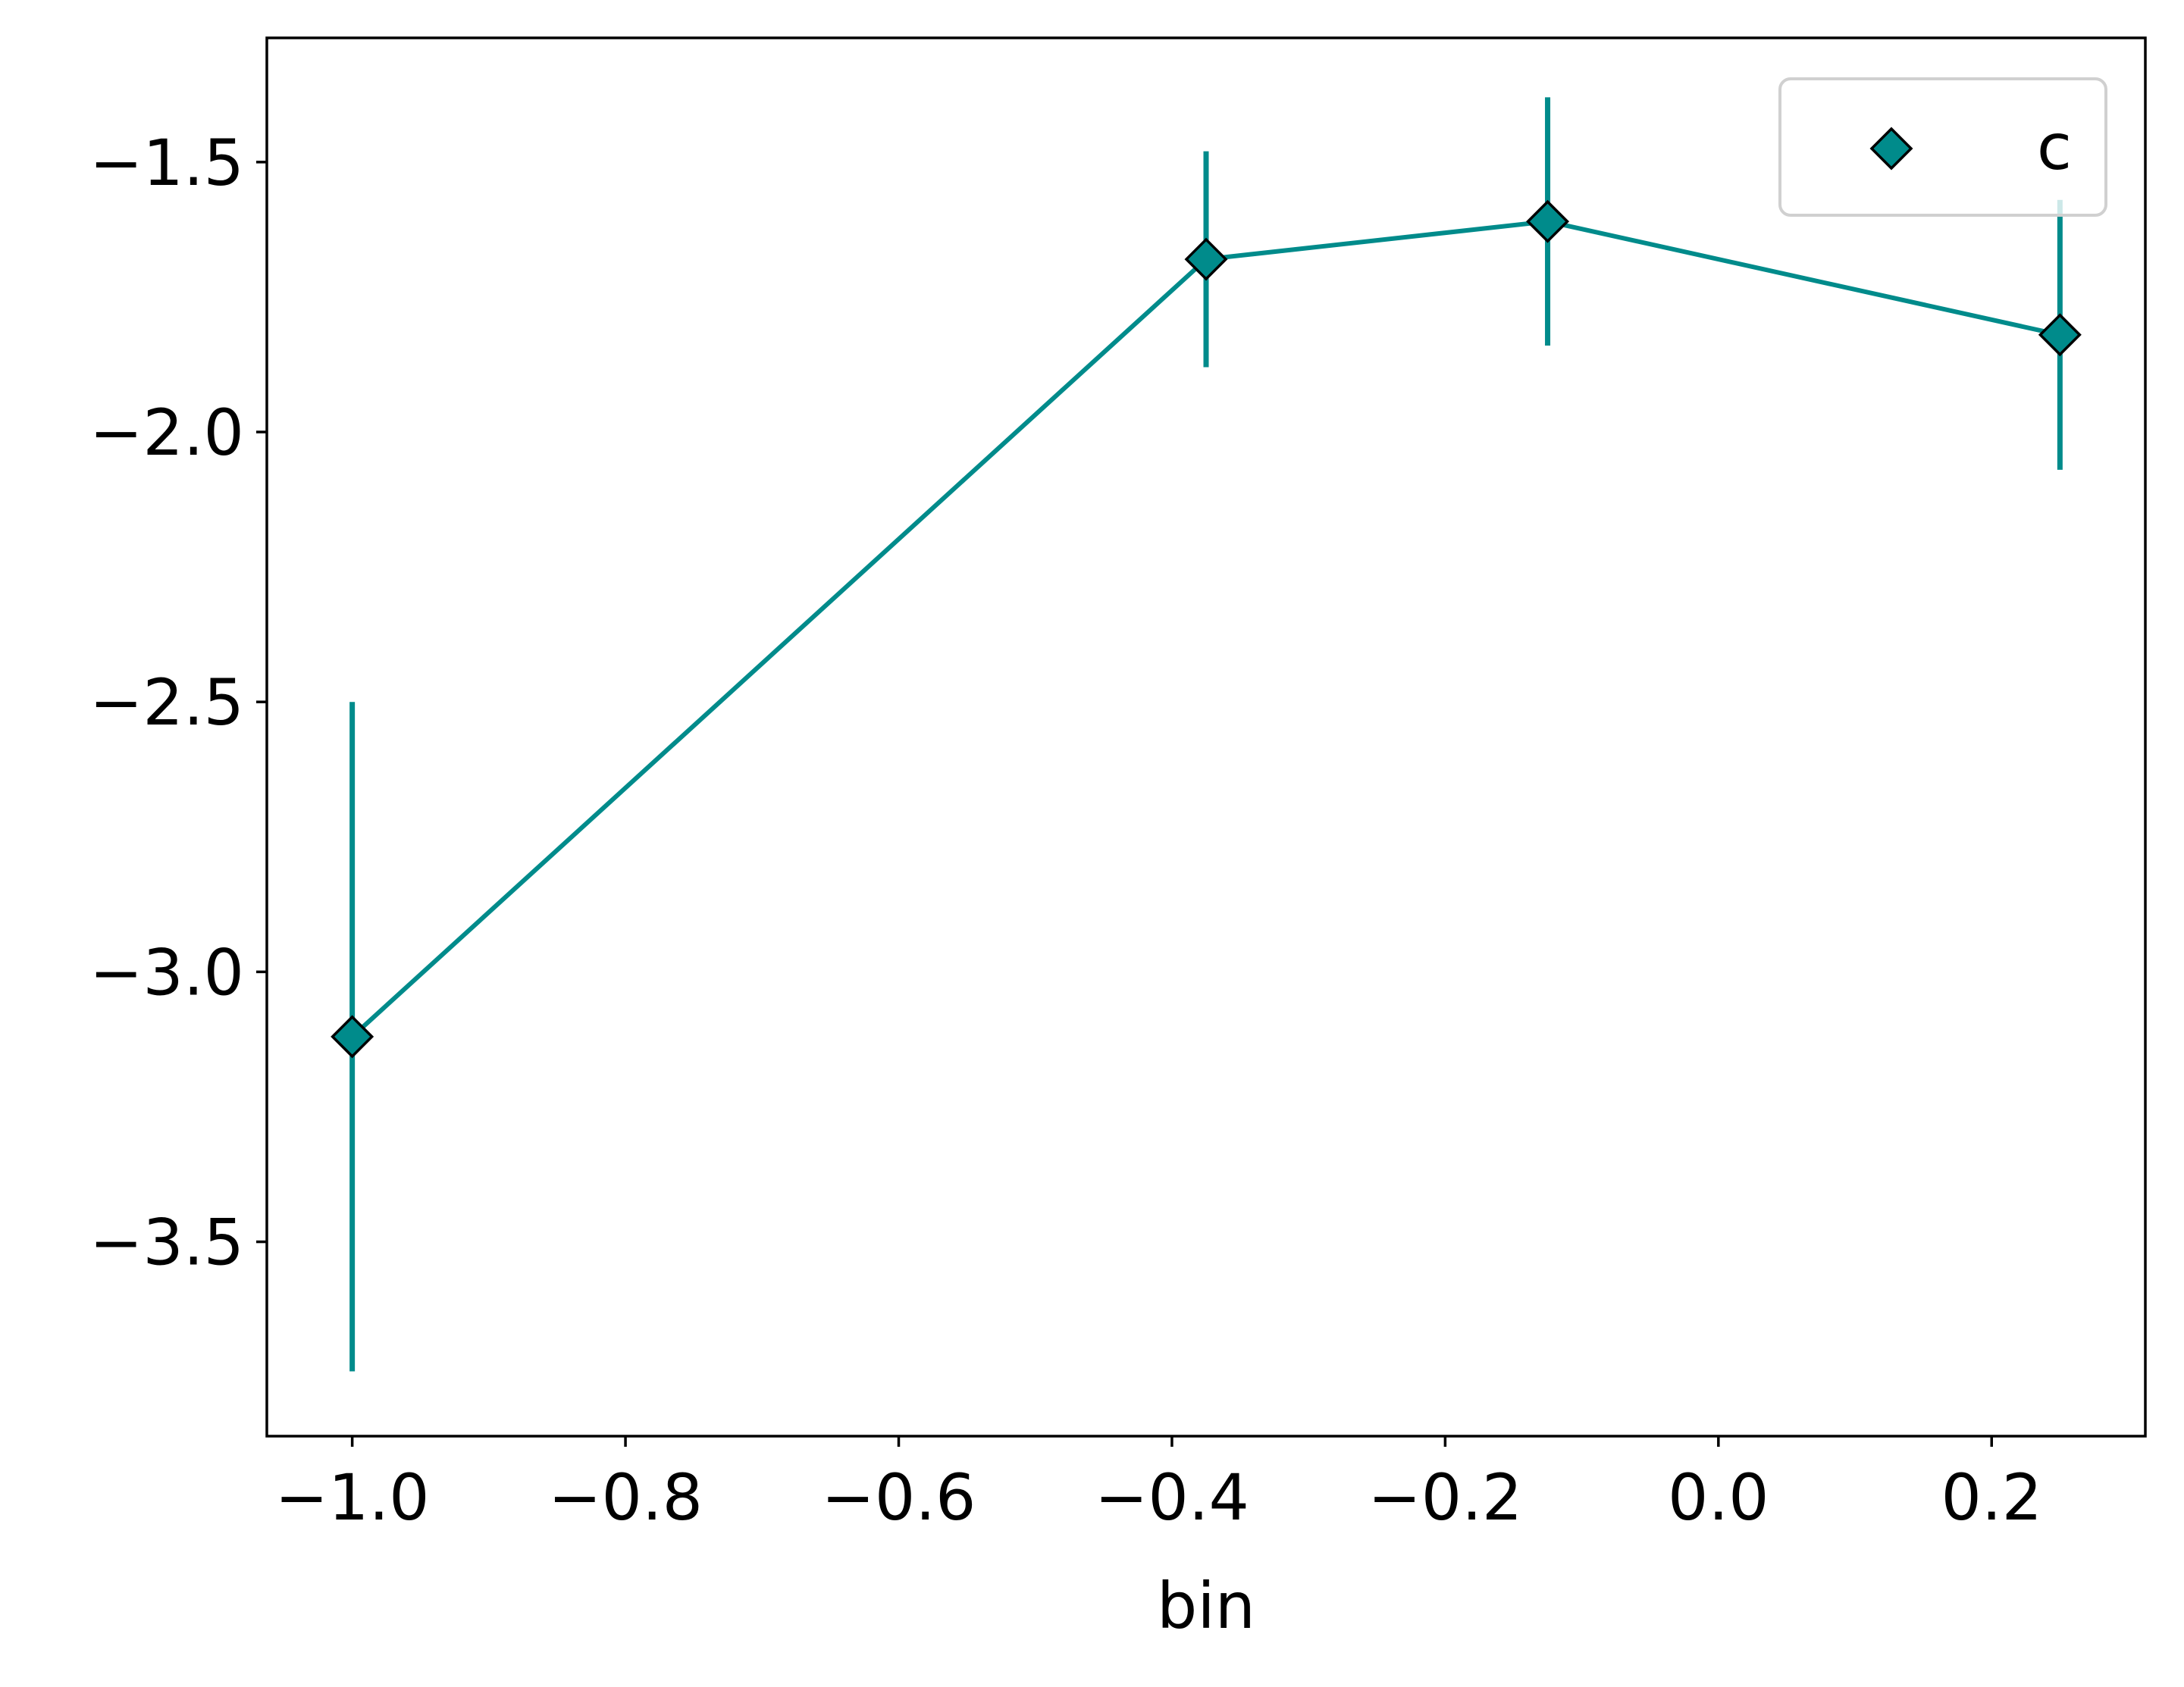  I want to click on x-tick-label: −0.8, so click(625, 1498).